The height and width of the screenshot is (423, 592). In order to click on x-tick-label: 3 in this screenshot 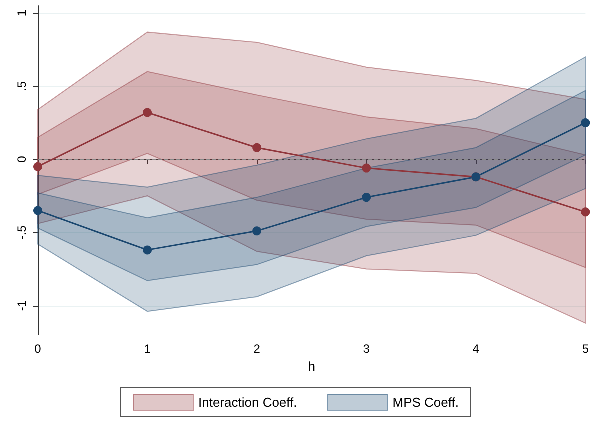, I will do `click(366, 349)`.